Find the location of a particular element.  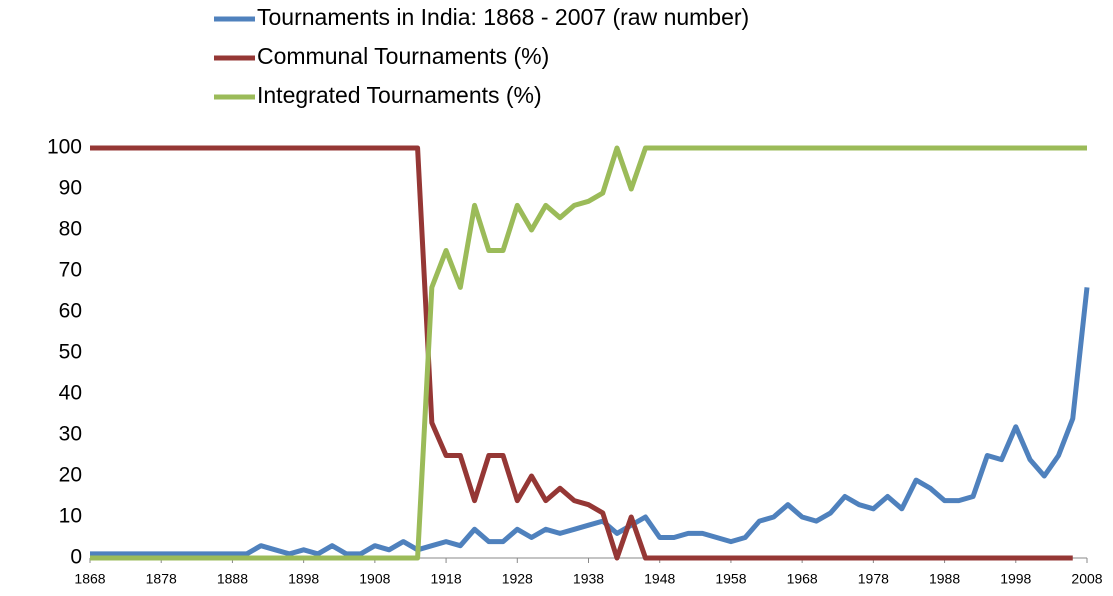

x-tick-label: 1988 is located at coordinates (944, 579).